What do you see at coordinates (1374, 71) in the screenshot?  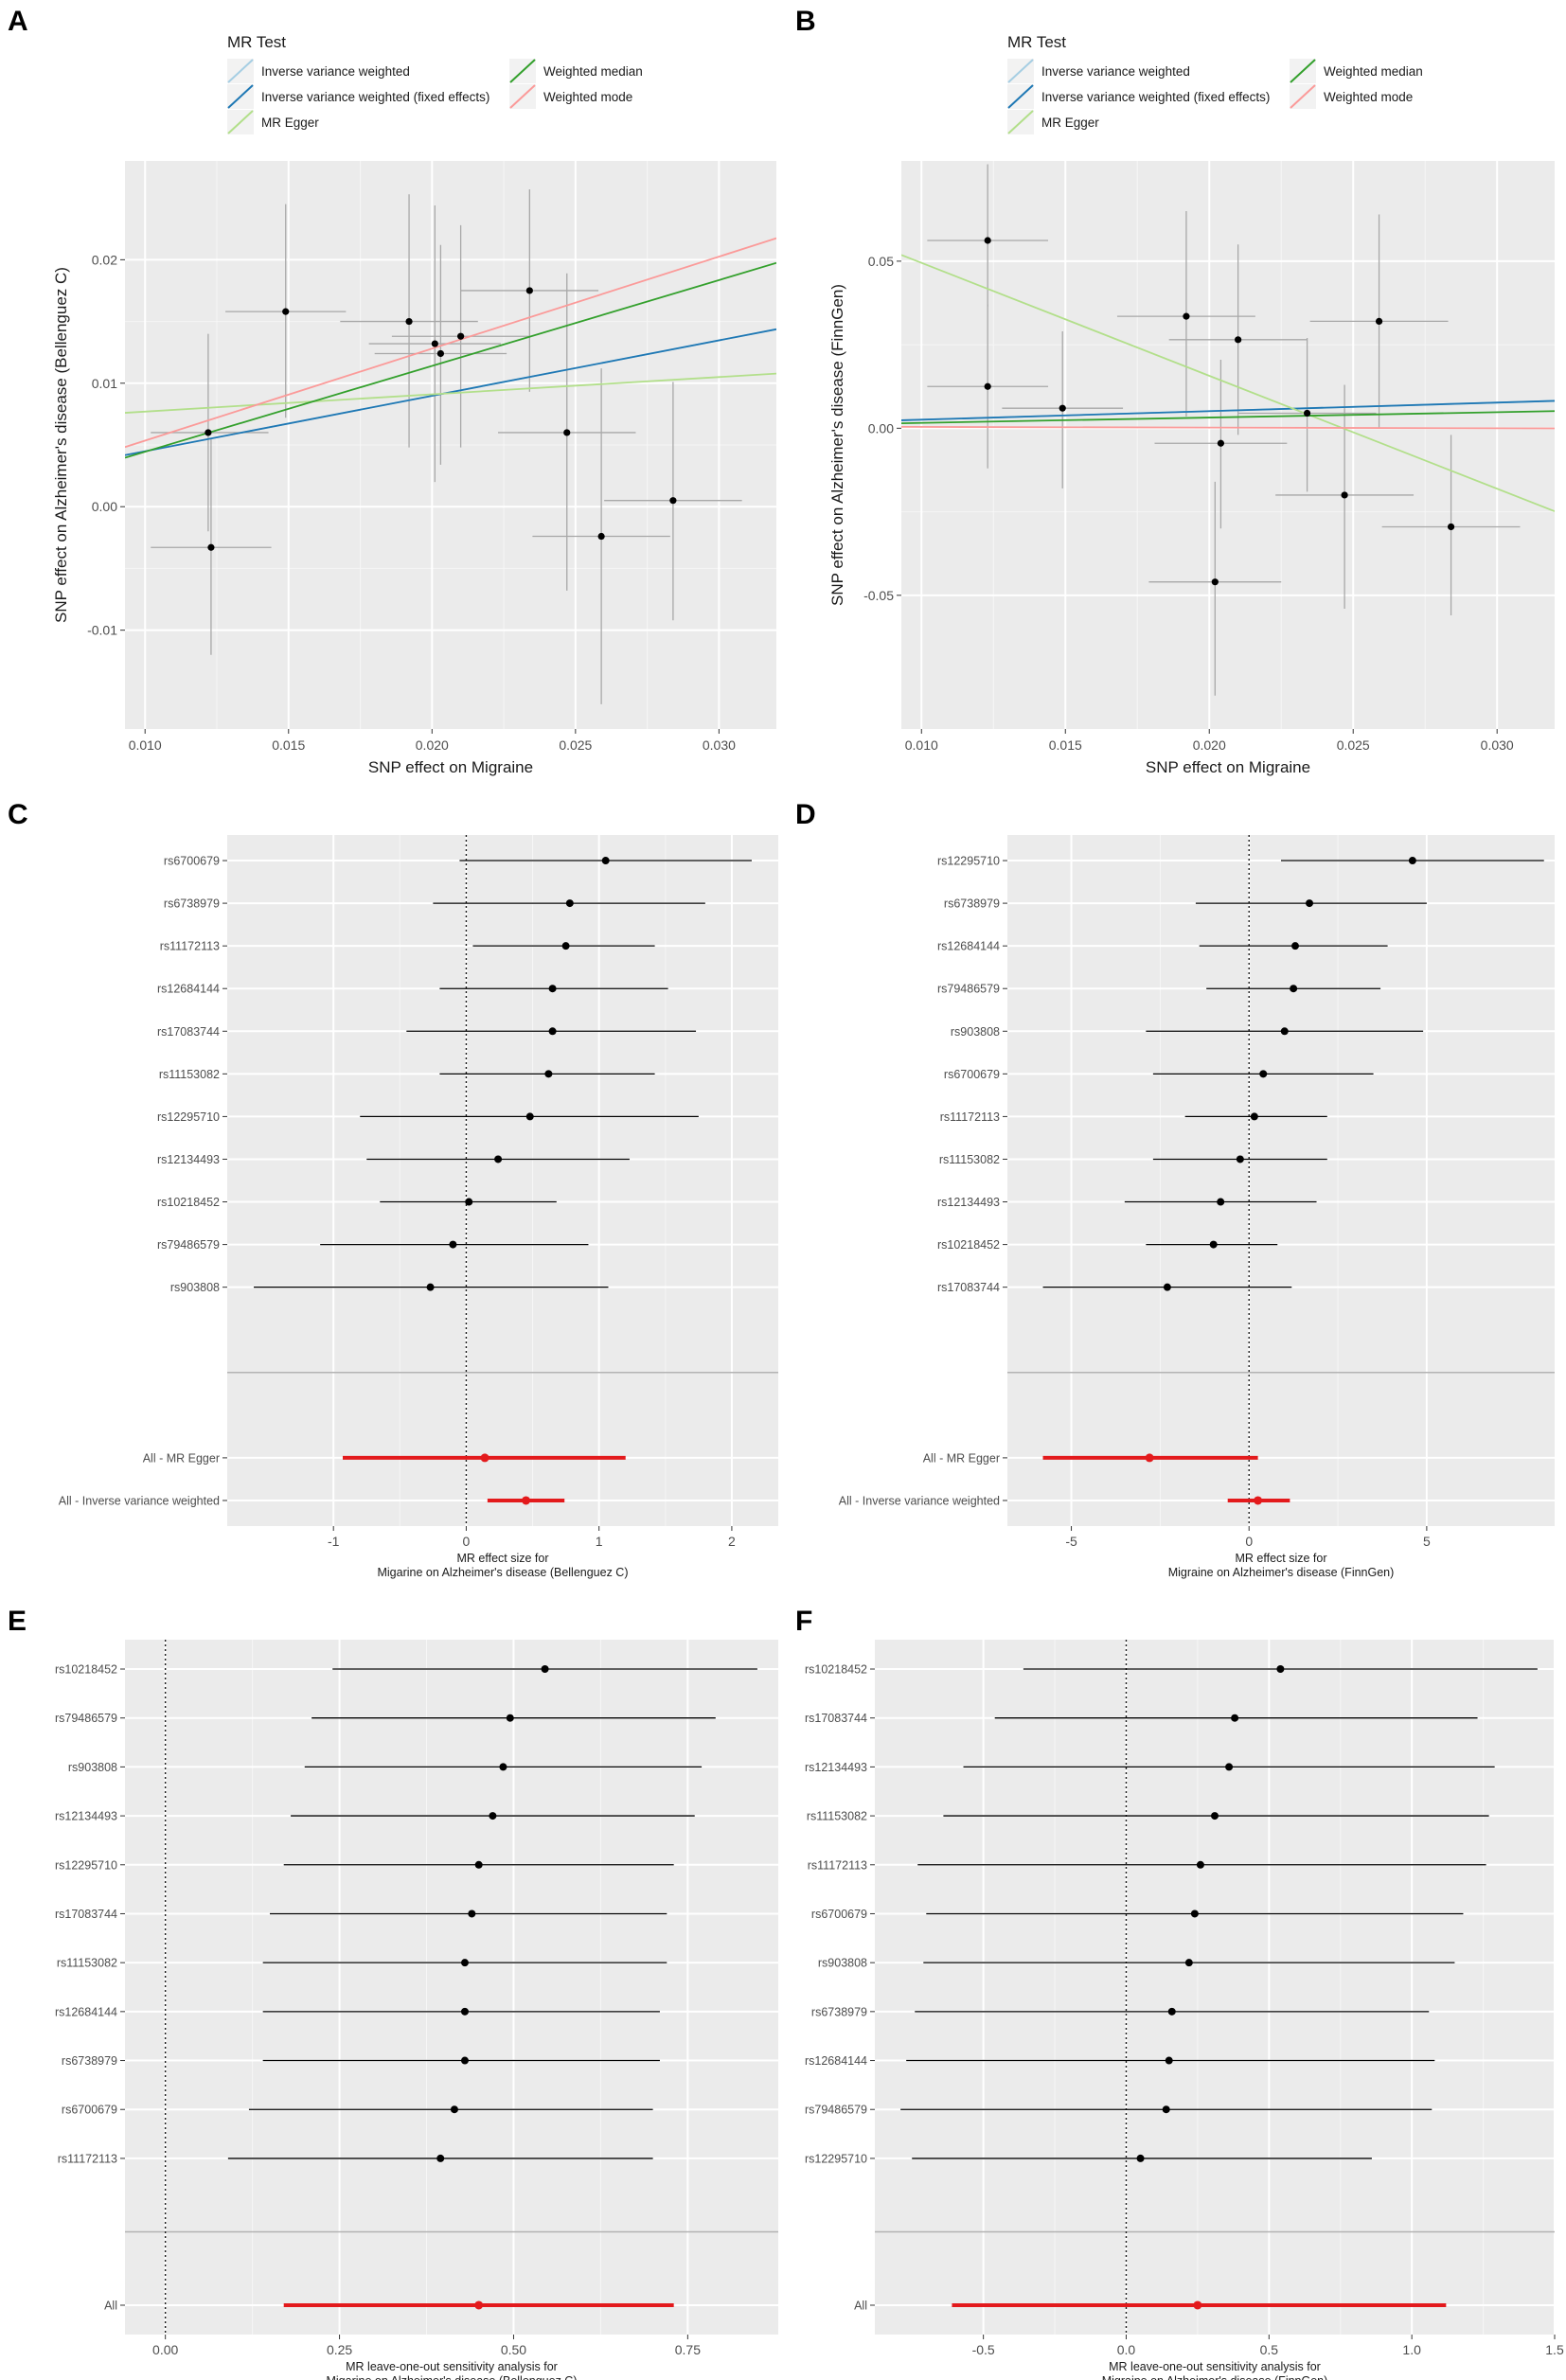 I see `legend-label: Weighted median` at bounding box center [1374, 71].